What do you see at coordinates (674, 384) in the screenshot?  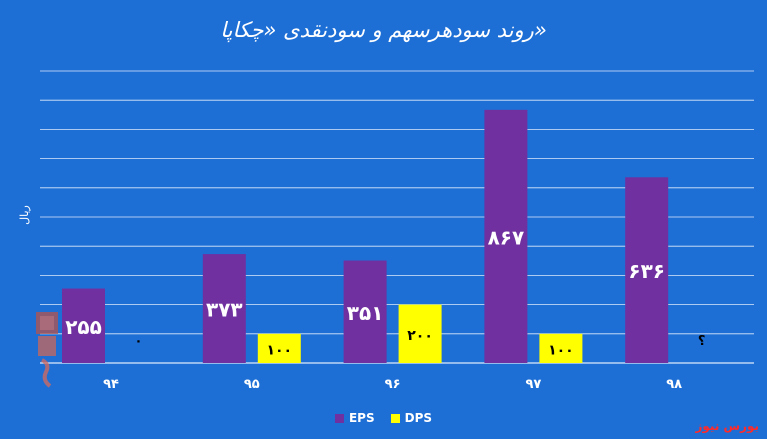 I see `x-tick-label: ۹۸` at bounding box center [674, 384].